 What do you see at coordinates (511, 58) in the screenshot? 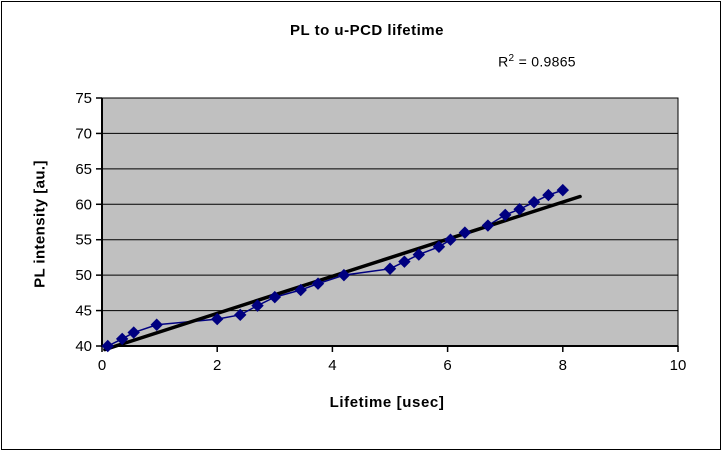
I see `r-squared-exponent: 2` at bounding box center [511, 58].